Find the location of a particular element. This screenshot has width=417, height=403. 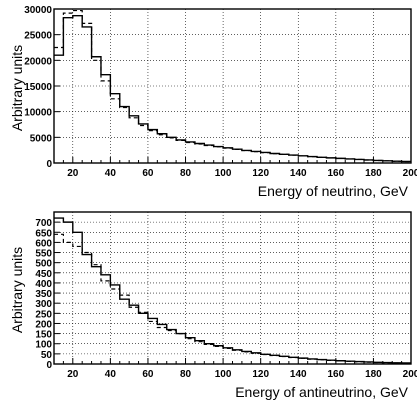

y-tick-label: 600 is located at coordinates (43, 243).